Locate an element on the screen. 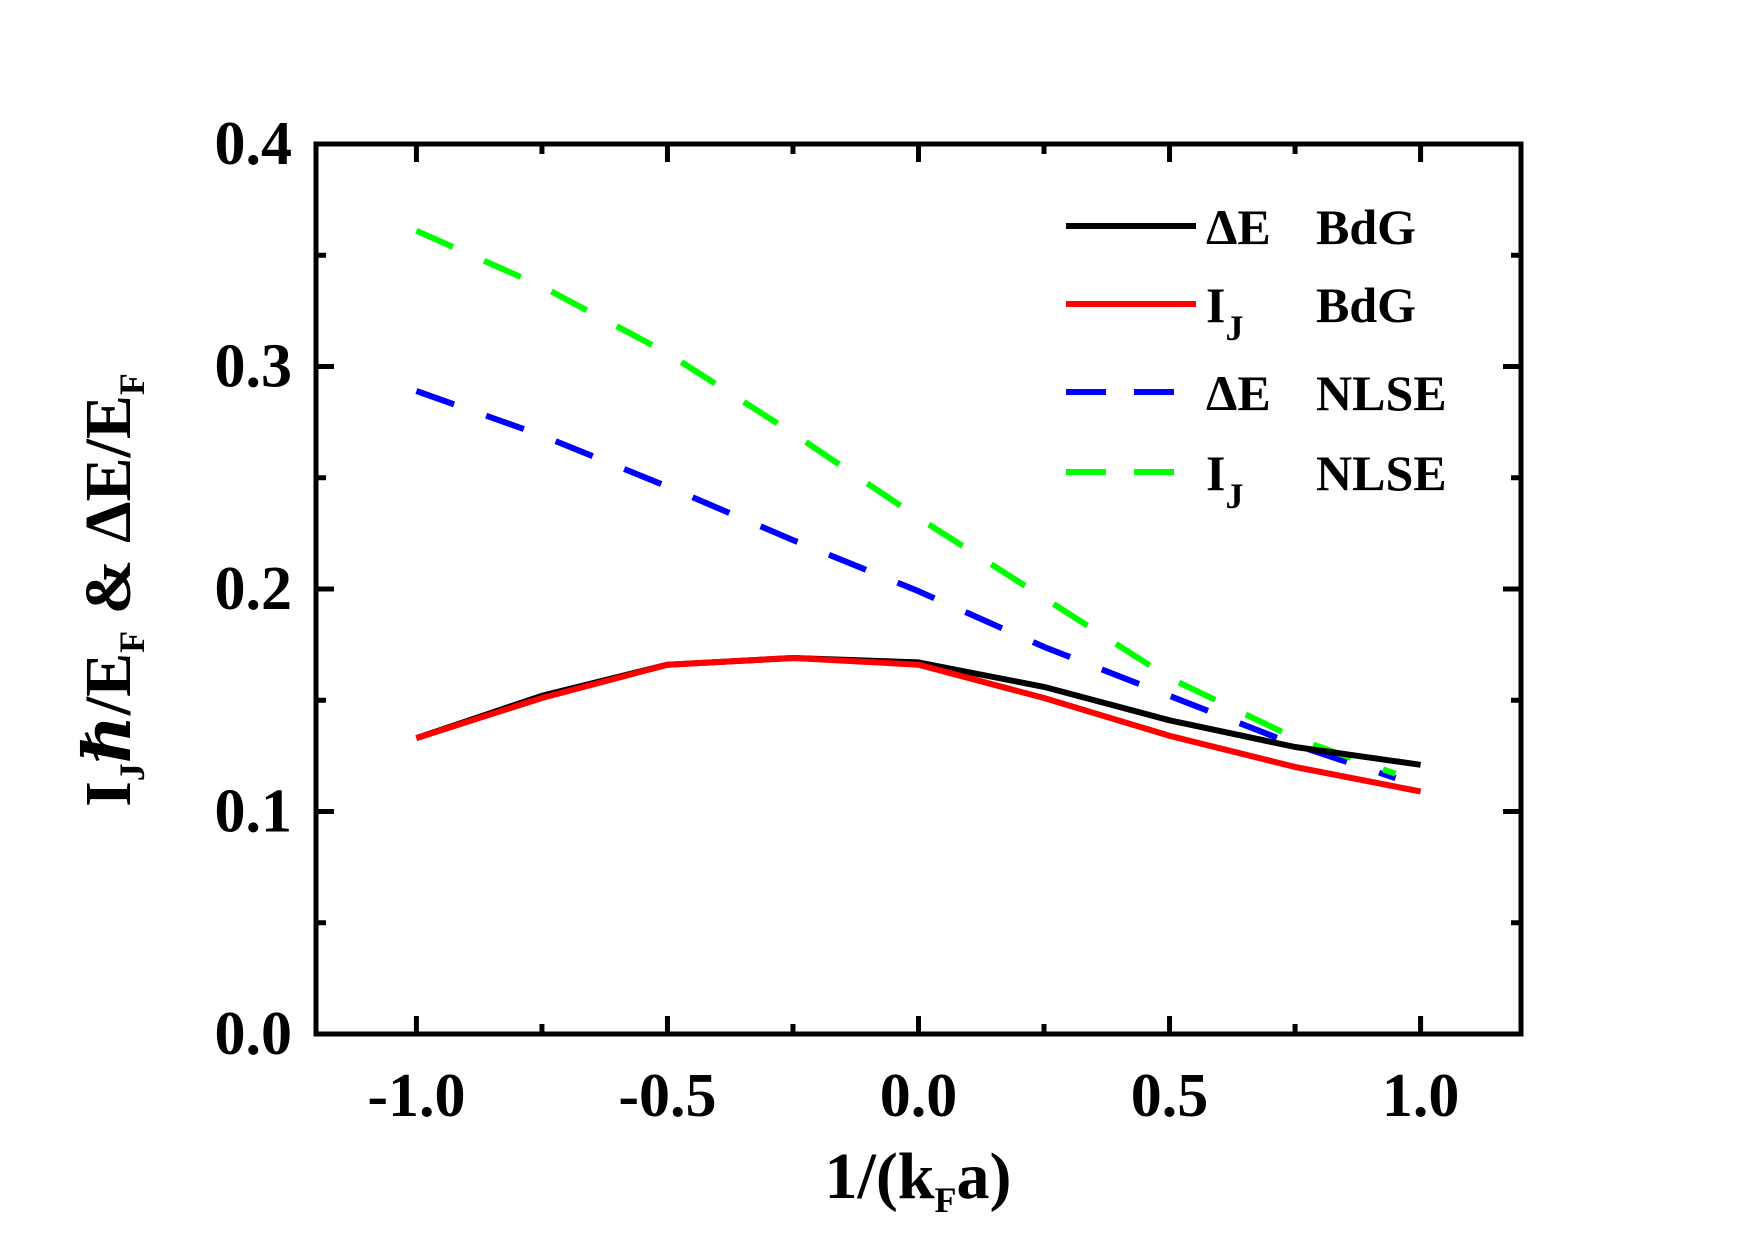  y-axis-title: IJℏ/EF & ΔE/EF is located at coordinates (112, 590).